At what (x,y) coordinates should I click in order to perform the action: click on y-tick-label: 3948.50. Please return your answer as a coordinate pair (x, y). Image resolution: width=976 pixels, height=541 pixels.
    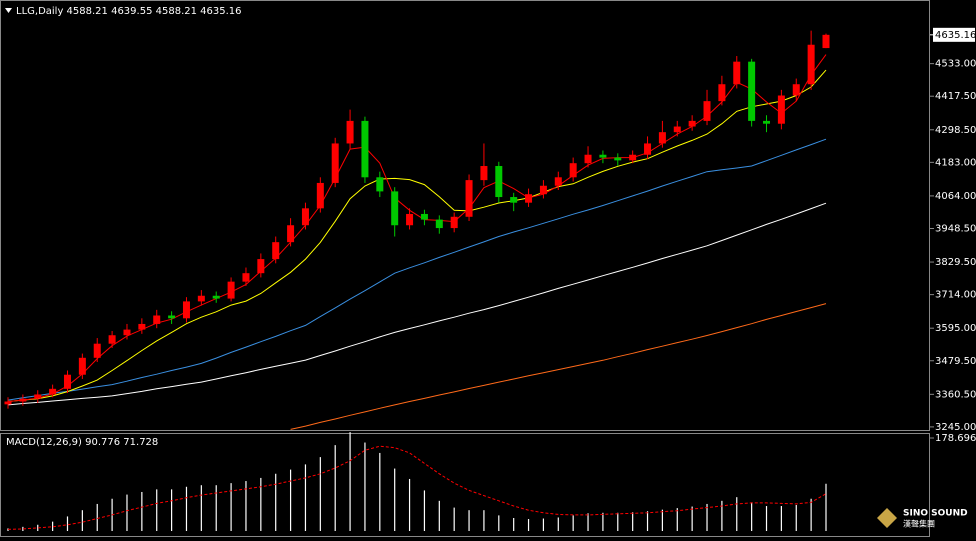
    Looking at the image, I should click on (955, 228).